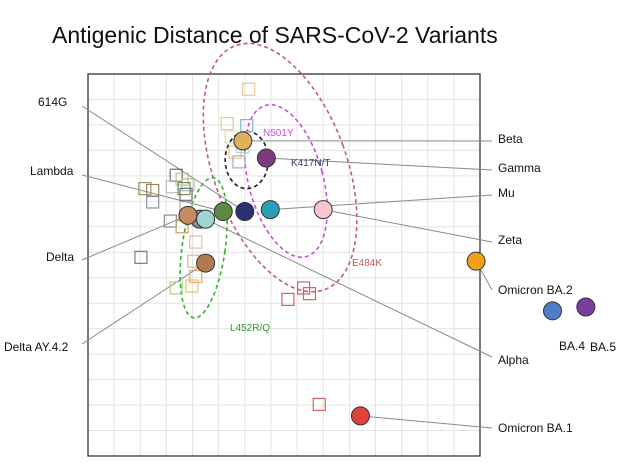 Image resolution: width=640 pixels, height=466 pixels. I want to click on variant-label: Delta, so click(60, 257).